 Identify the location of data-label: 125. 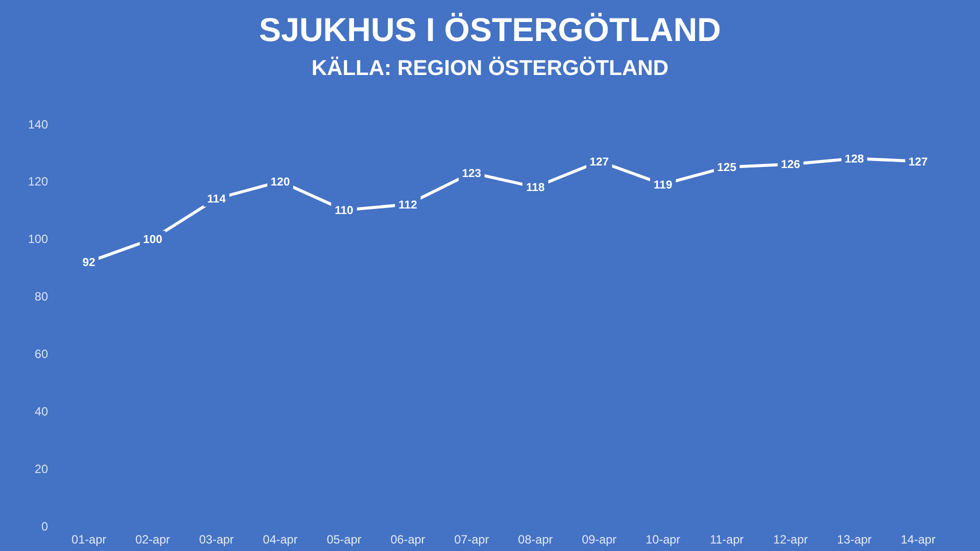
(727, 168).